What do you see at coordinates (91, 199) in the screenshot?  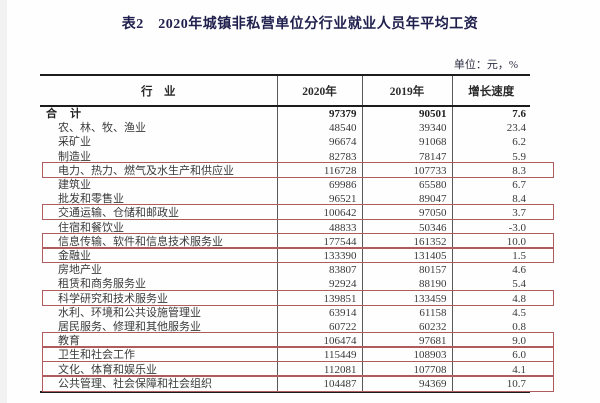 I see `industry-cell: 批发和零售业` at bounding box center [91, 199].